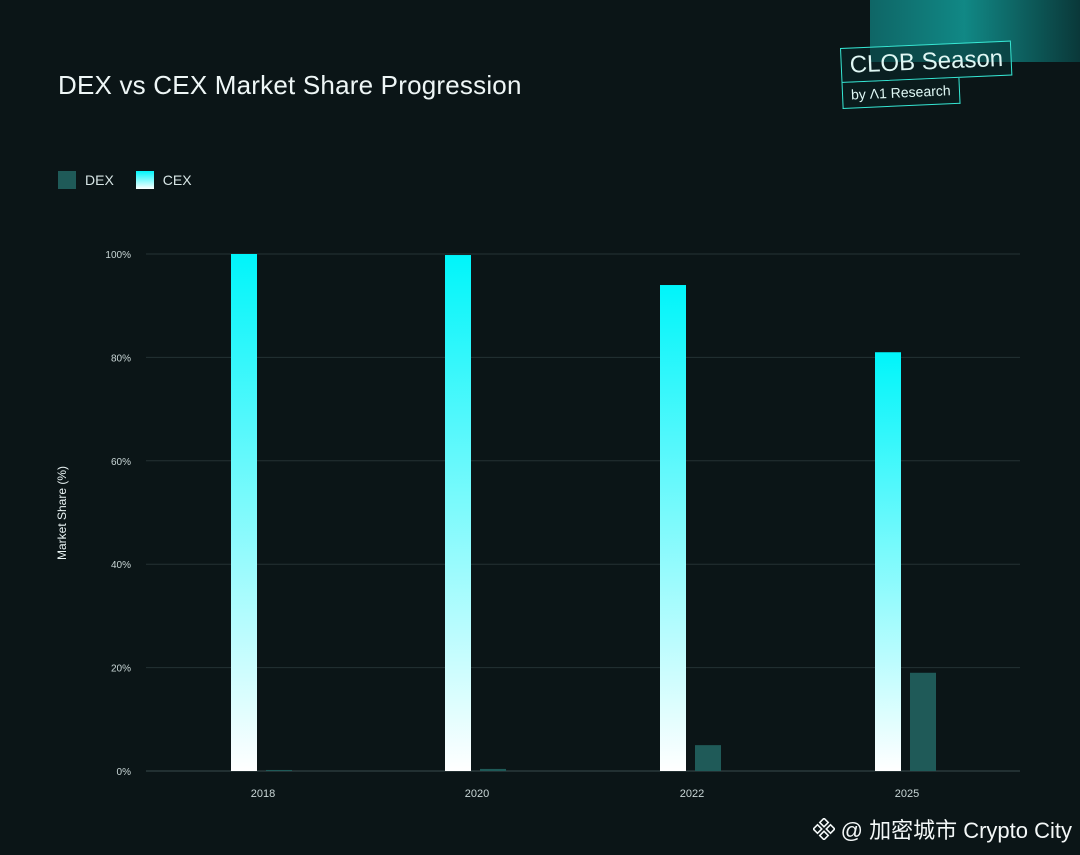 This screenshot has height=855, width=1080. I want to click on legend-label-cex: CEX, so click(177, 180).